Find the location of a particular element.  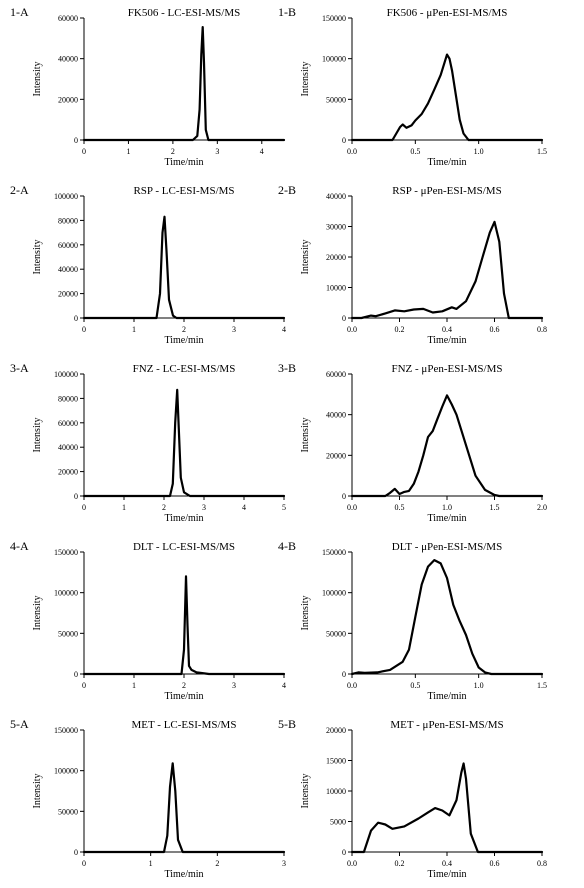

chart-title: MET - LC-ESI-MS/MS is located at coordinates (184, 725).